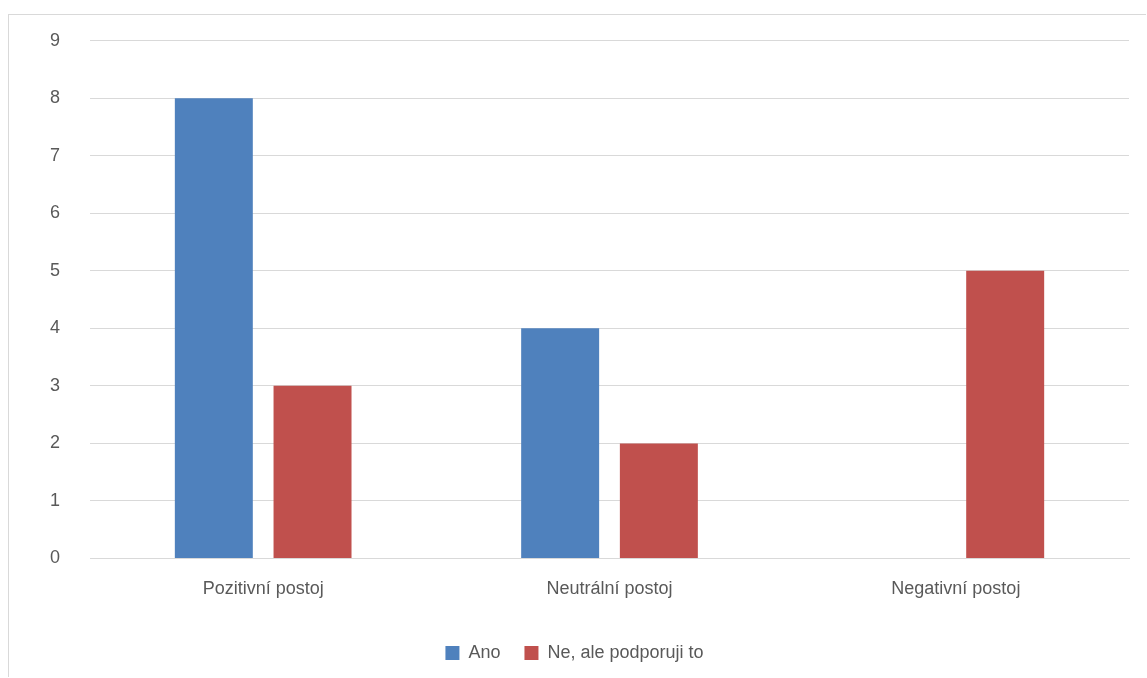 The width and height of the screenshot is (1147, 678). What do you see at coordinates (956, 588) in the screenshot?
I see `x-tick-label: Negativní postoj` at bounding box center [956, 588].